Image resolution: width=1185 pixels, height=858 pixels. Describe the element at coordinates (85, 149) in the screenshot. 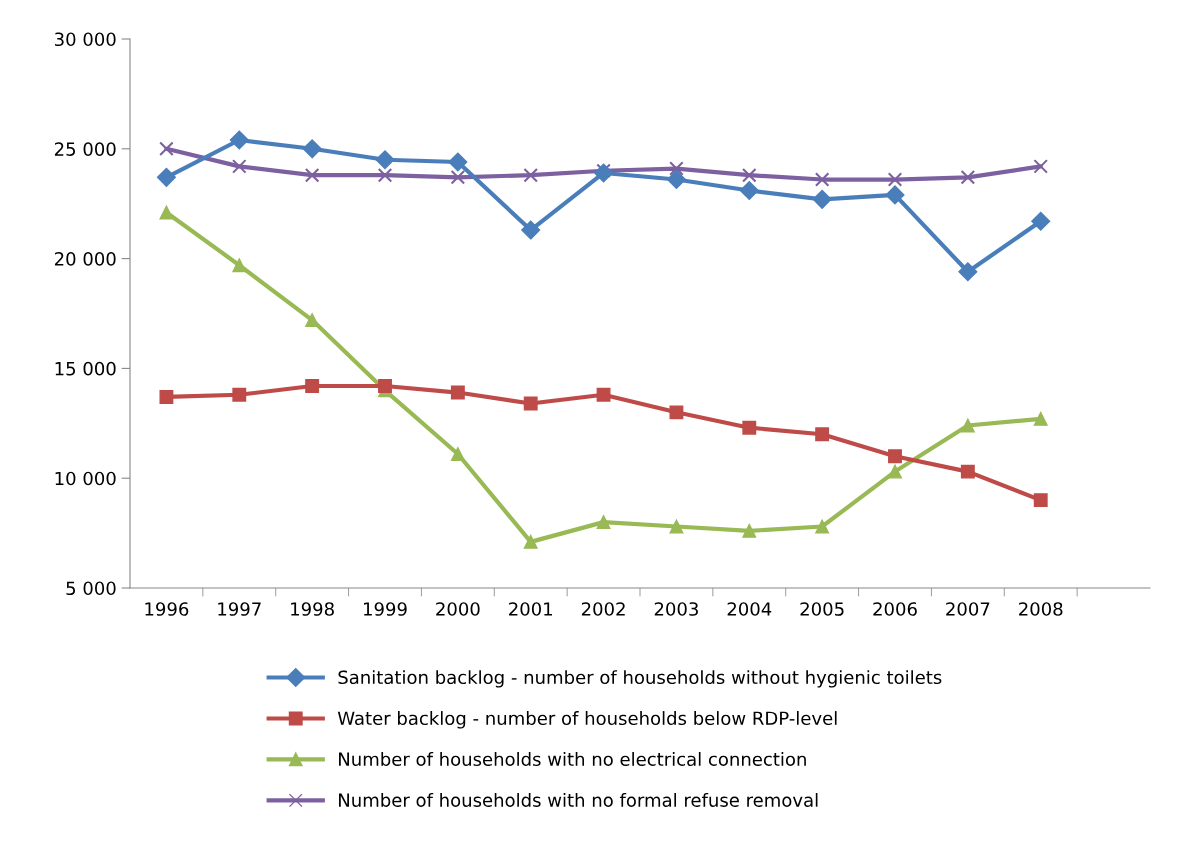

I see `y-tick-label: 25 000` at that location.